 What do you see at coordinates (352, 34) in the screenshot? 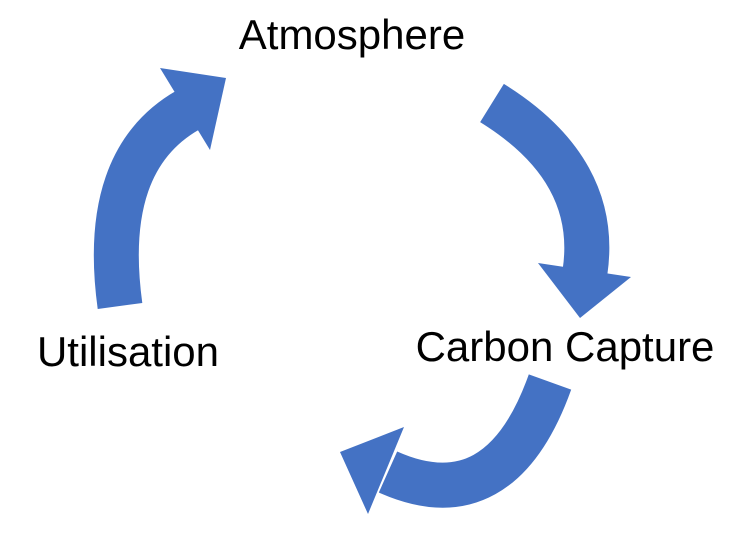
I see `node-label: Atmosphere` at bounding box center [352, 34].